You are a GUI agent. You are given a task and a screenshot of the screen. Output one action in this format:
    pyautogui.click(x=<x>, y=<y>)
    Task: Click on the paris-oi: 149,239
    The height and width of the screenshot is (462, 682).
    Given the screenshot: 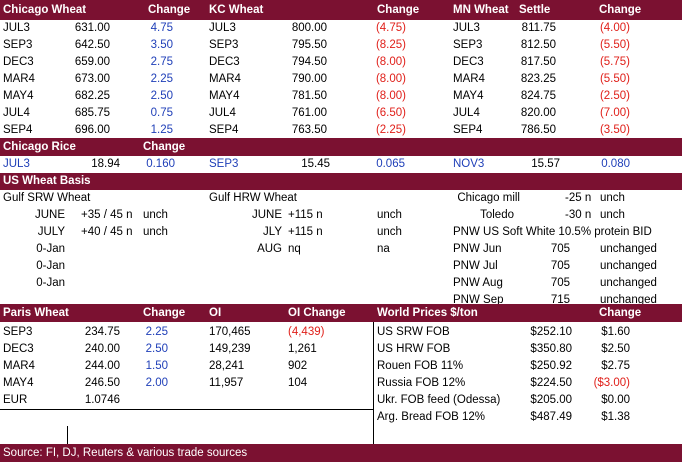 What is the action you would take?
    pyautogui.click(x=230, y=349)
    